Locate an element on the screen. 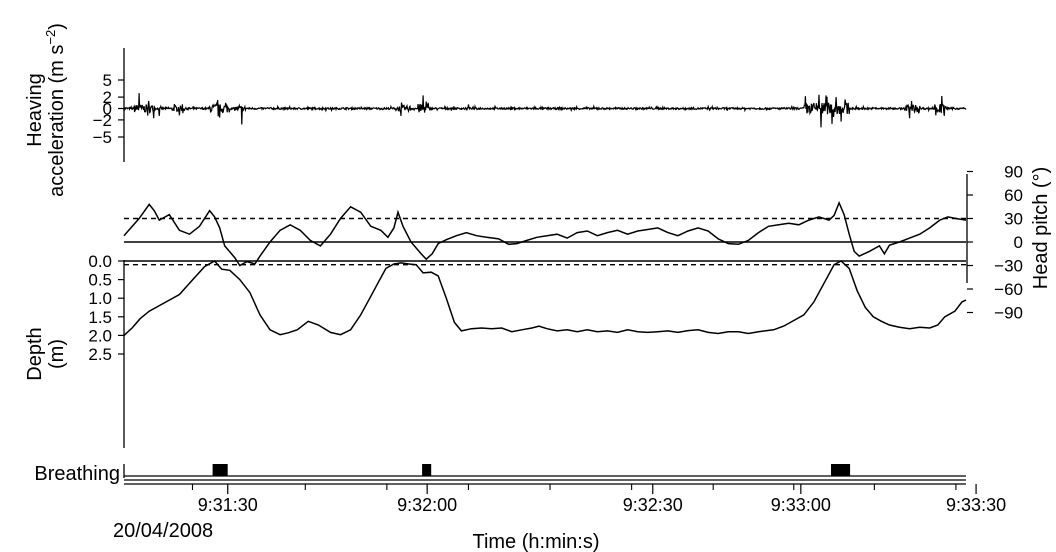 Image resolution: width=1056 pixels, height=552 pixels. accel-tick-label: −5 is located at coordinates (102, 137).